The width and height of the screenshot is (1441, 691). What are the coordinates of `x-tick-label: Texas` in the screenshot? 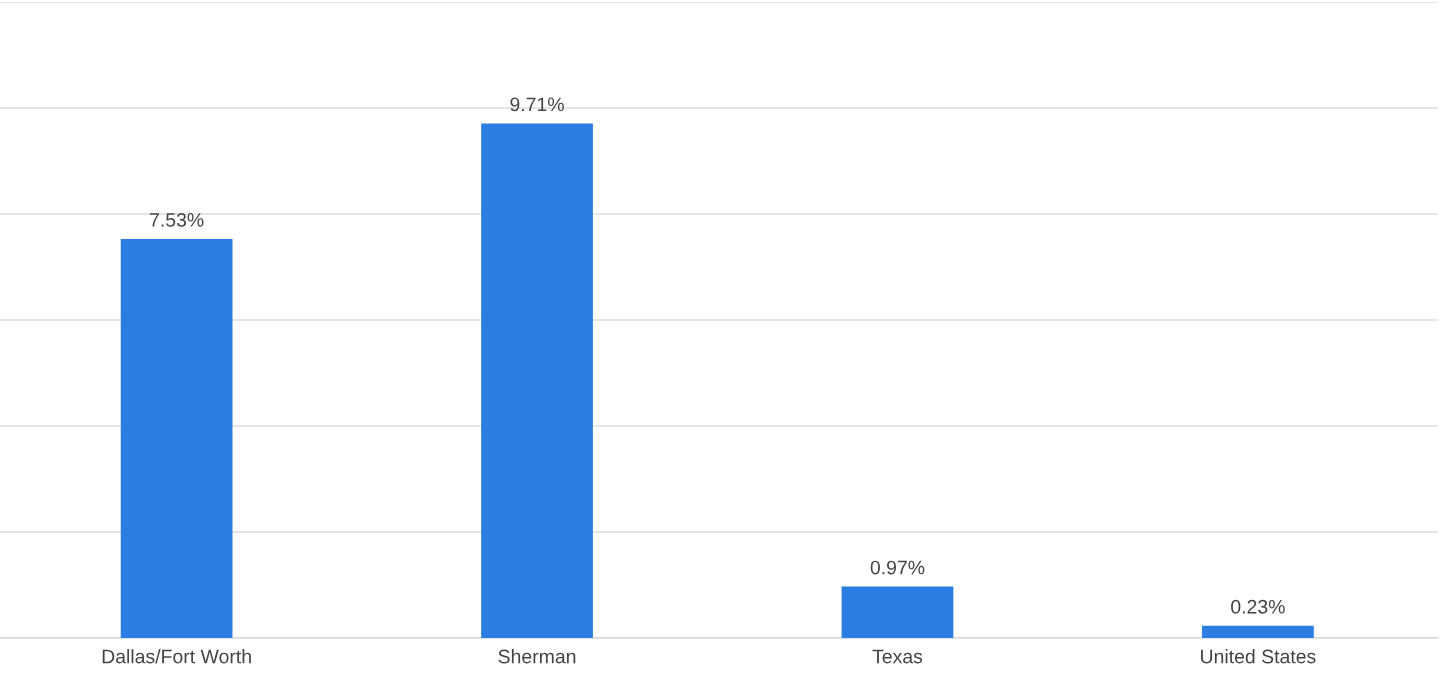 It's located at (897, 656).